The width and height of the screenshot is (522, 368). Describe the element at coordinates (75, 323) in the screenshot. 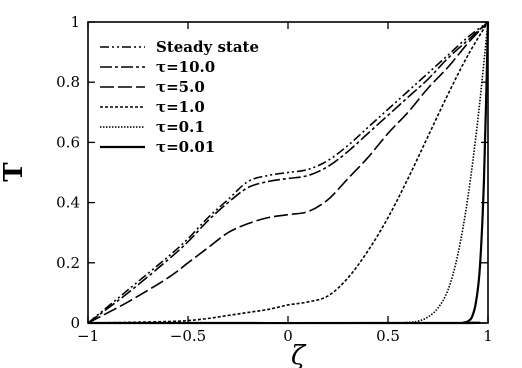

I see `y-tick-label: 0` at that location.